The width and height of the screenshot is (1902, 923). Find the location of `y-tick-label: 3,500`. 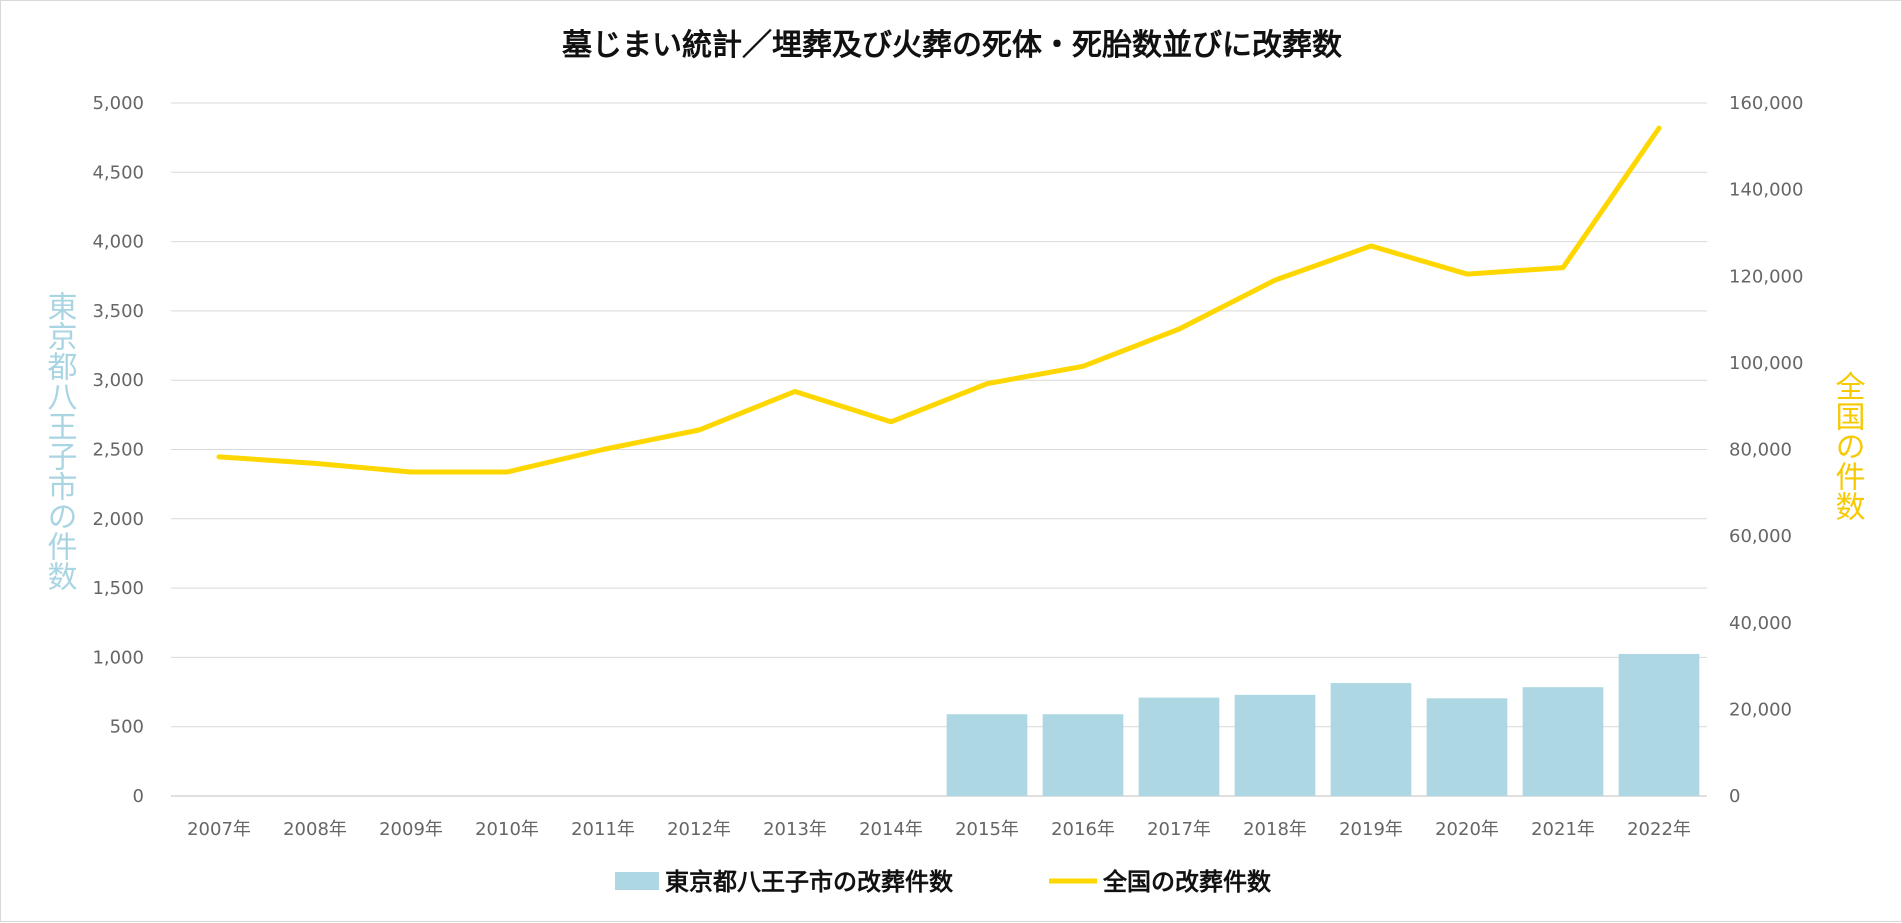

y-tick-label: 3,500 is located at coordinates (118, 311).